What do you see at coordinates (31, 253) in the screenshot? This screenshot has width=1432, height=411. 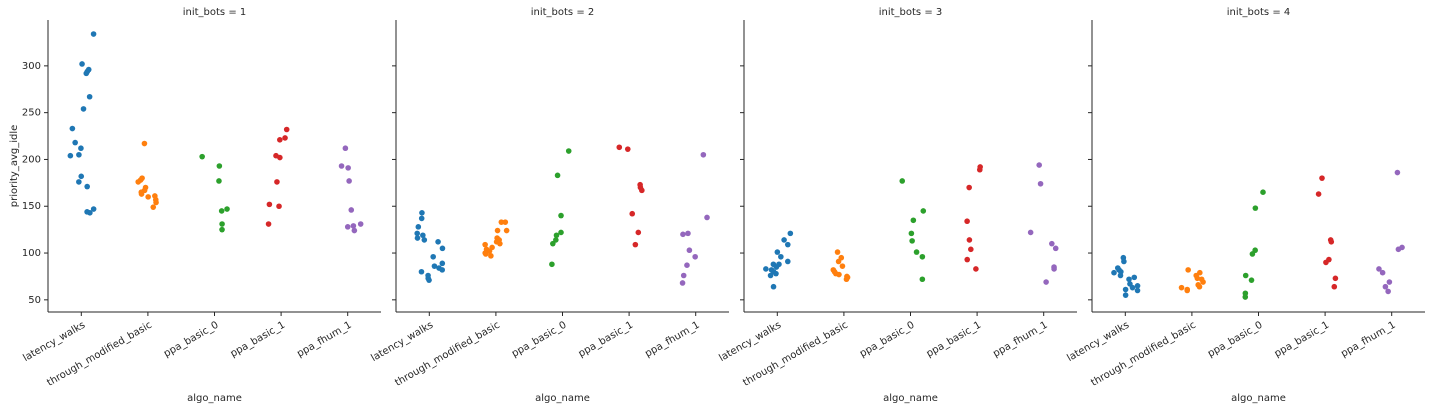 I see `y-tick-label: 100` at bounding box center [31, 253].